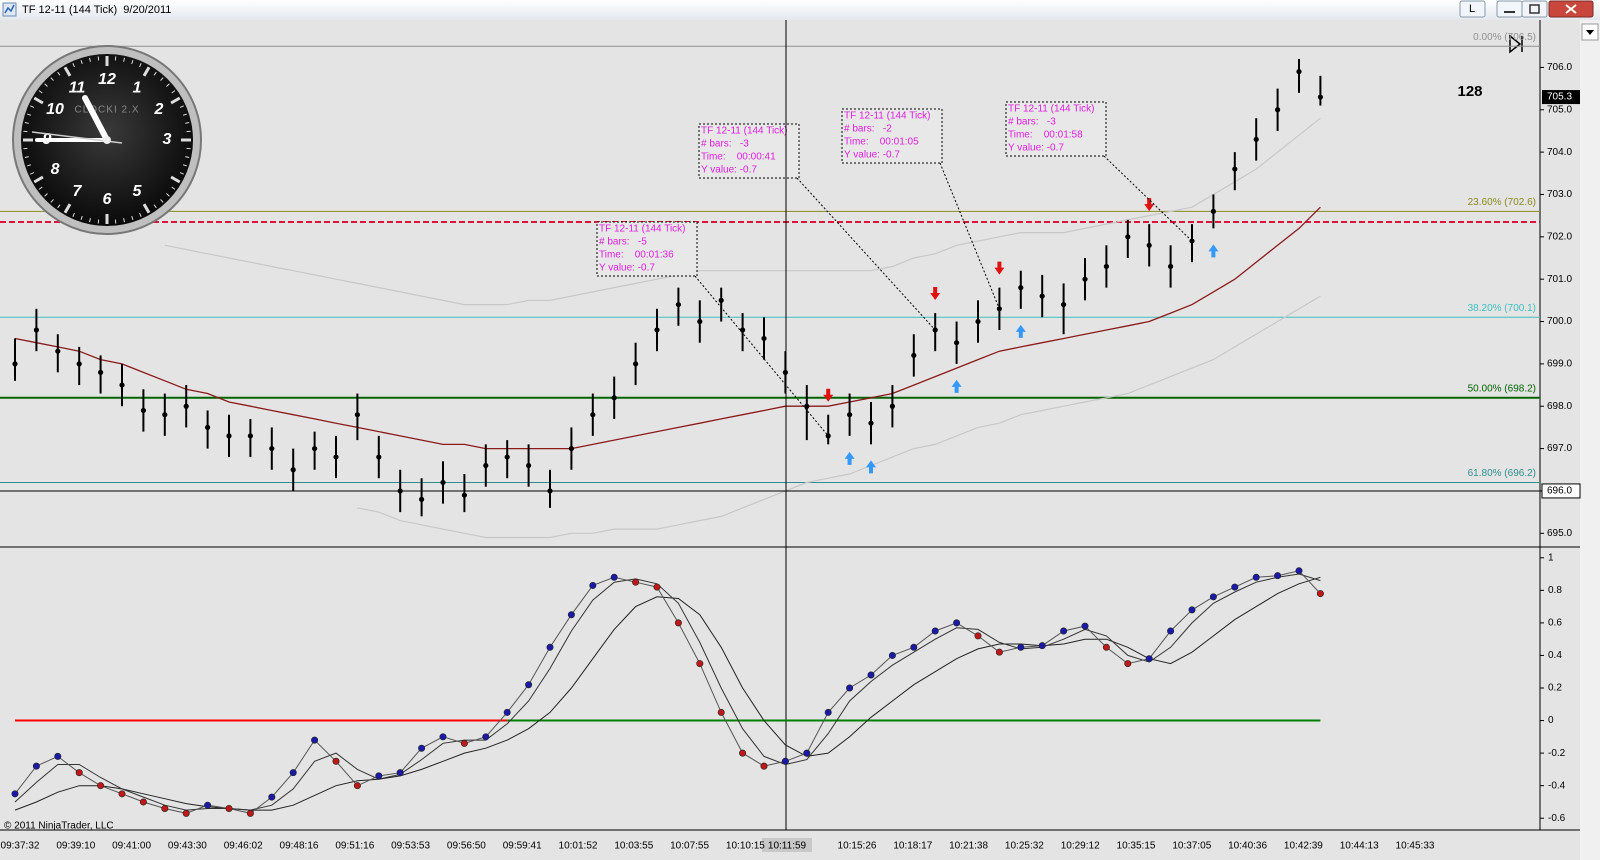 The image size is (1600, 860). What do you see at coordinates (633, 846) in the screenshot?
I see `x-tick-label: 10:03:55` at bounding box center [633, 846].